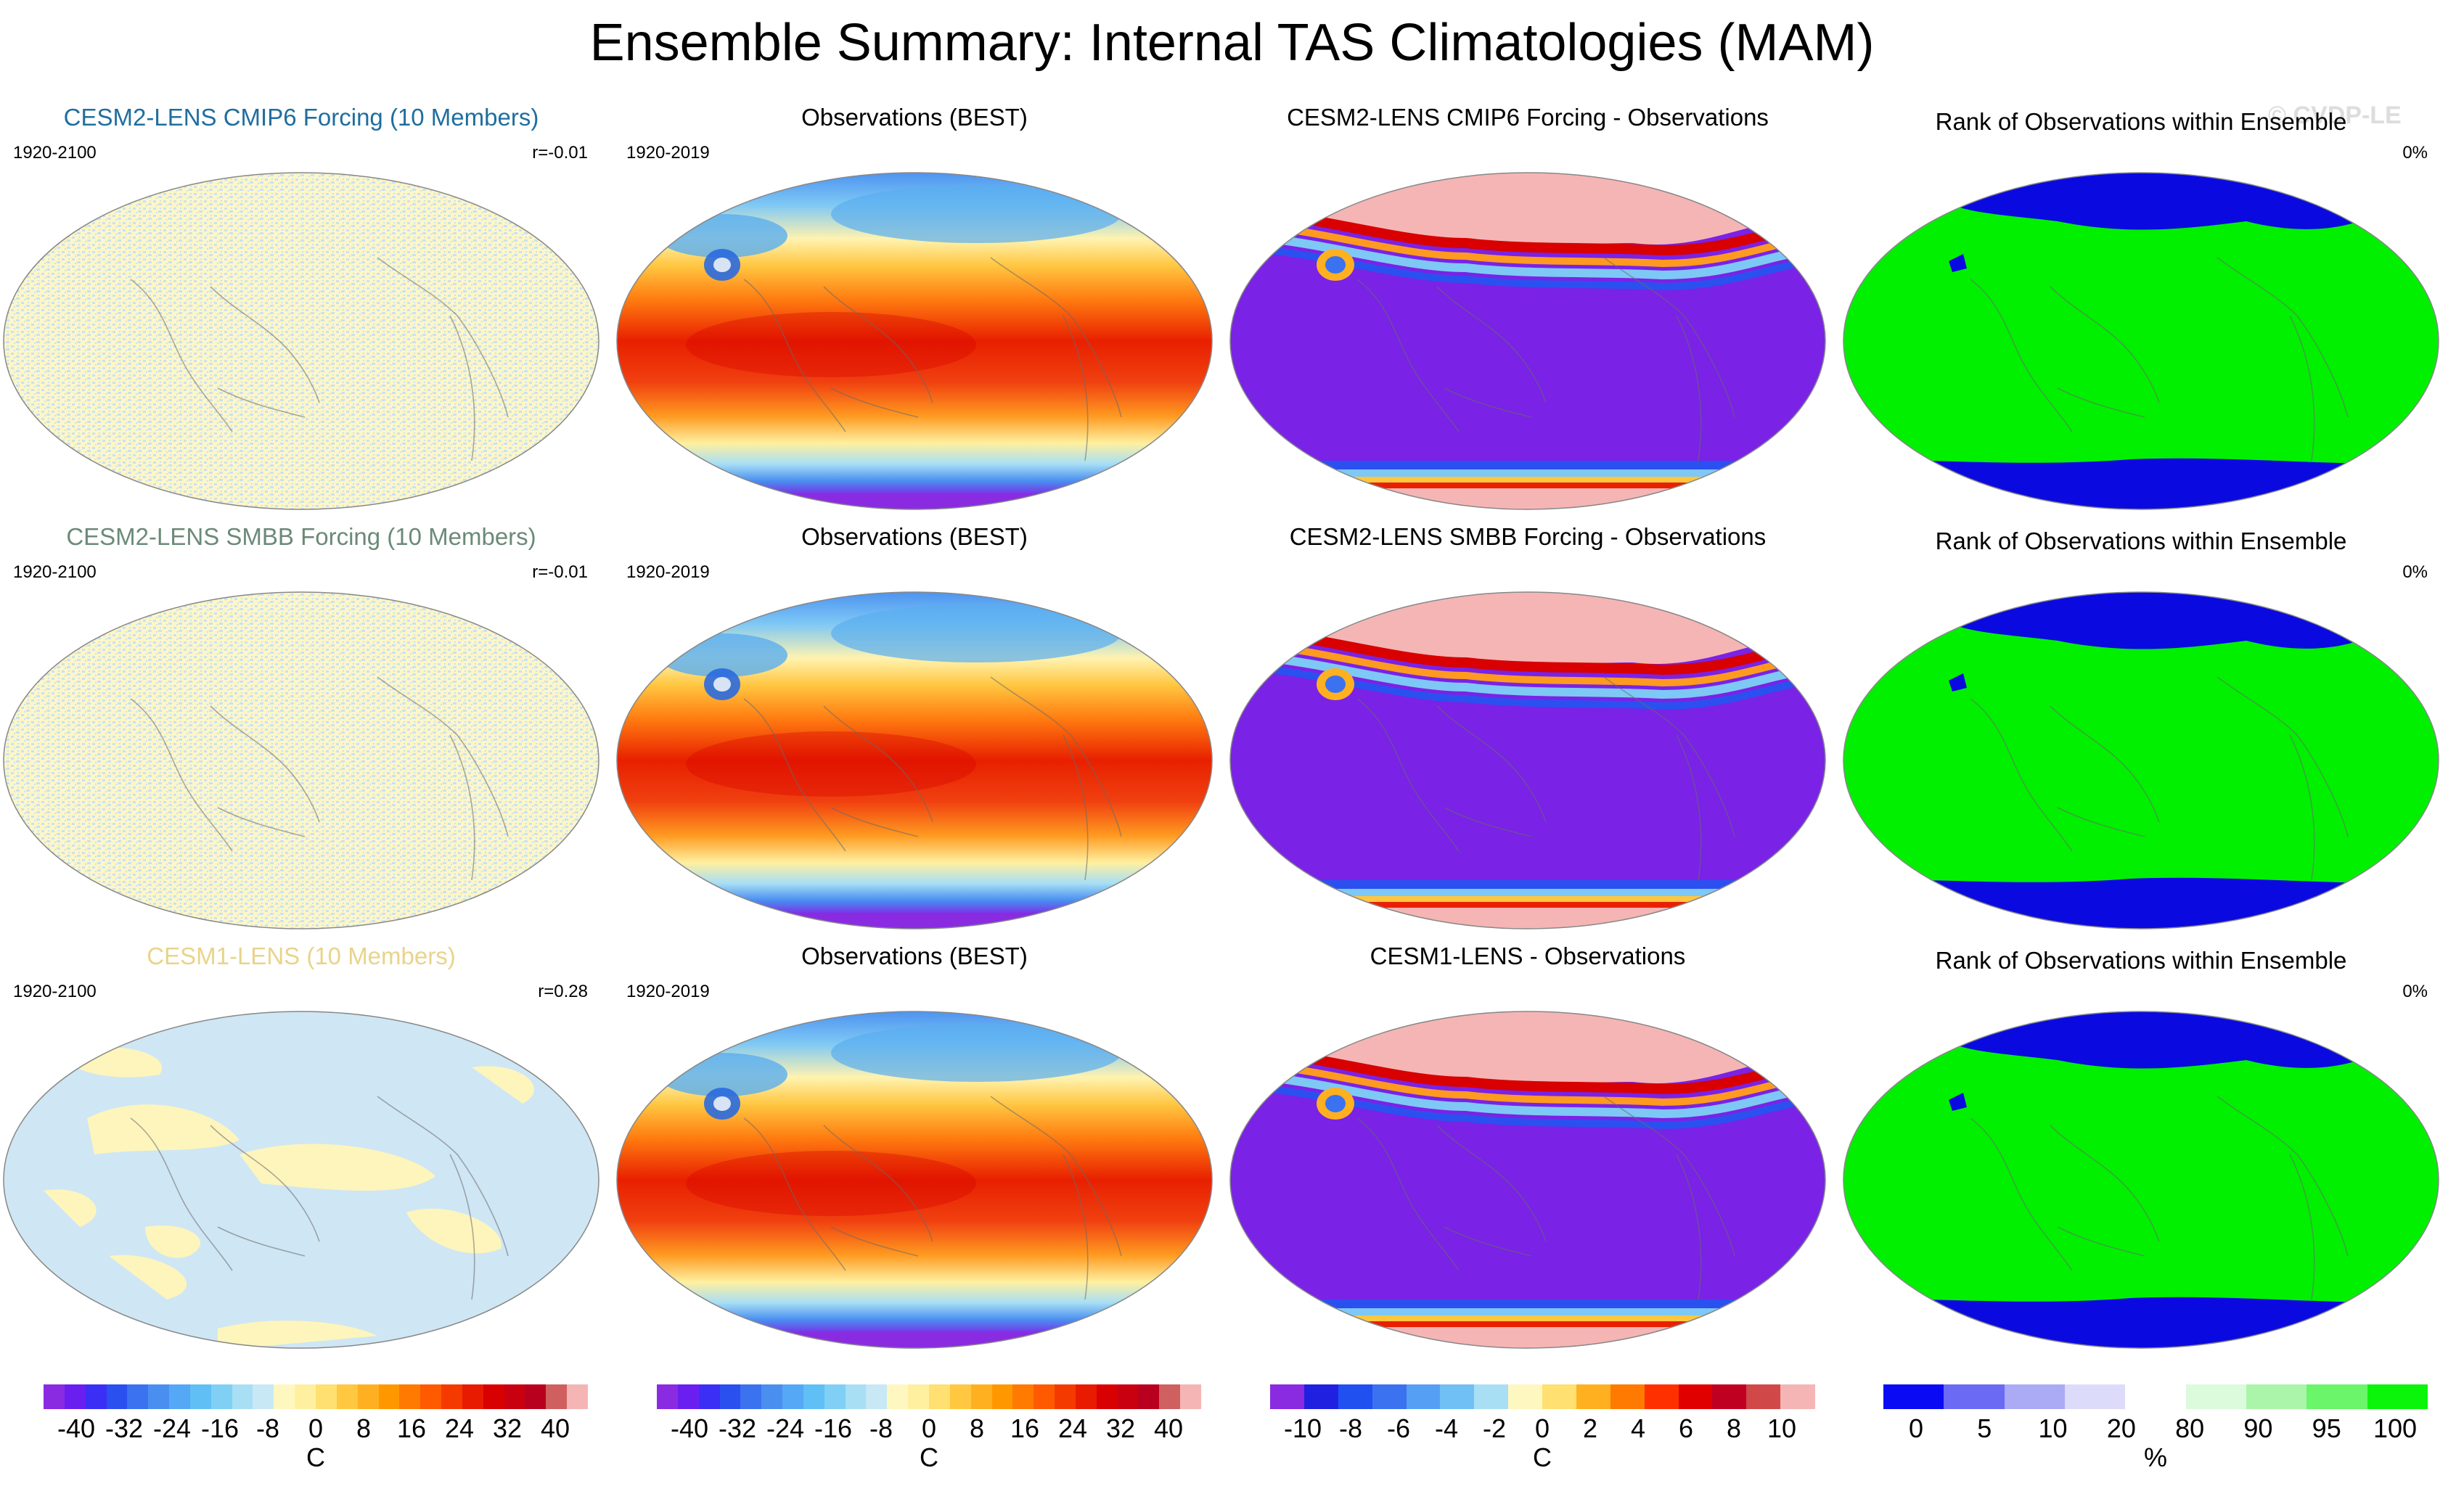 The height and width of the screenshot is (1486, 2464). I want to click on colorbar-tick-label: -40, so click(689, 1428).